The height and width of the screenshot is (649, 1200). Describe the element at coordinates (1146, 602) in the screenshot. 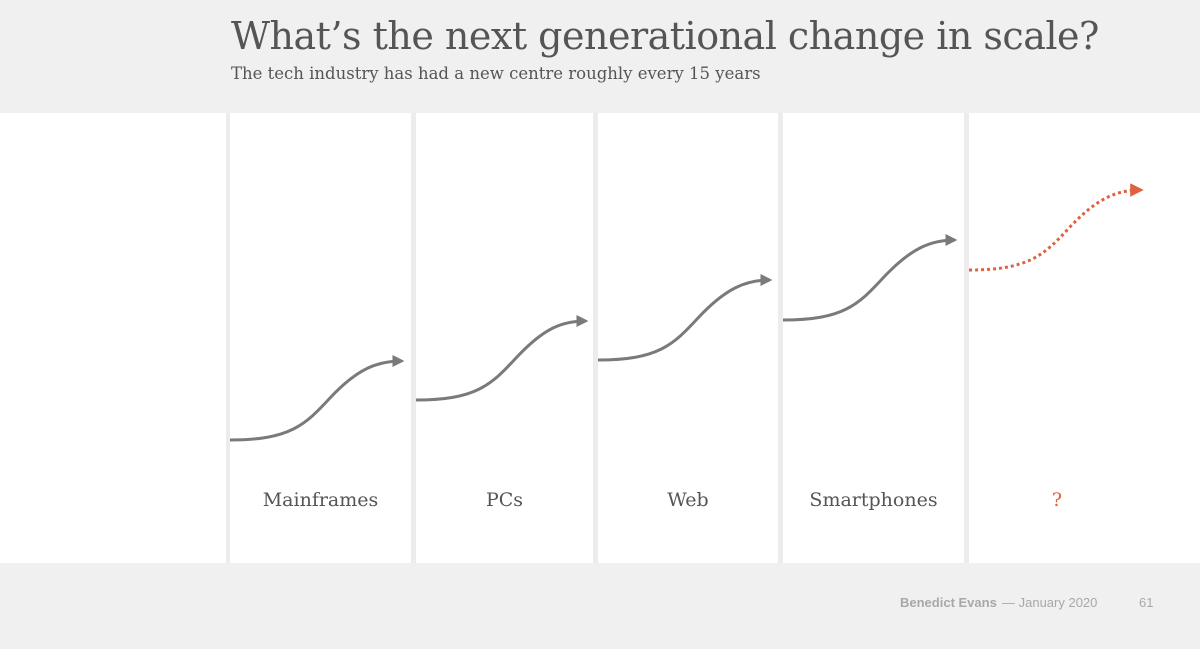

I see `page-number: 61` at that location.